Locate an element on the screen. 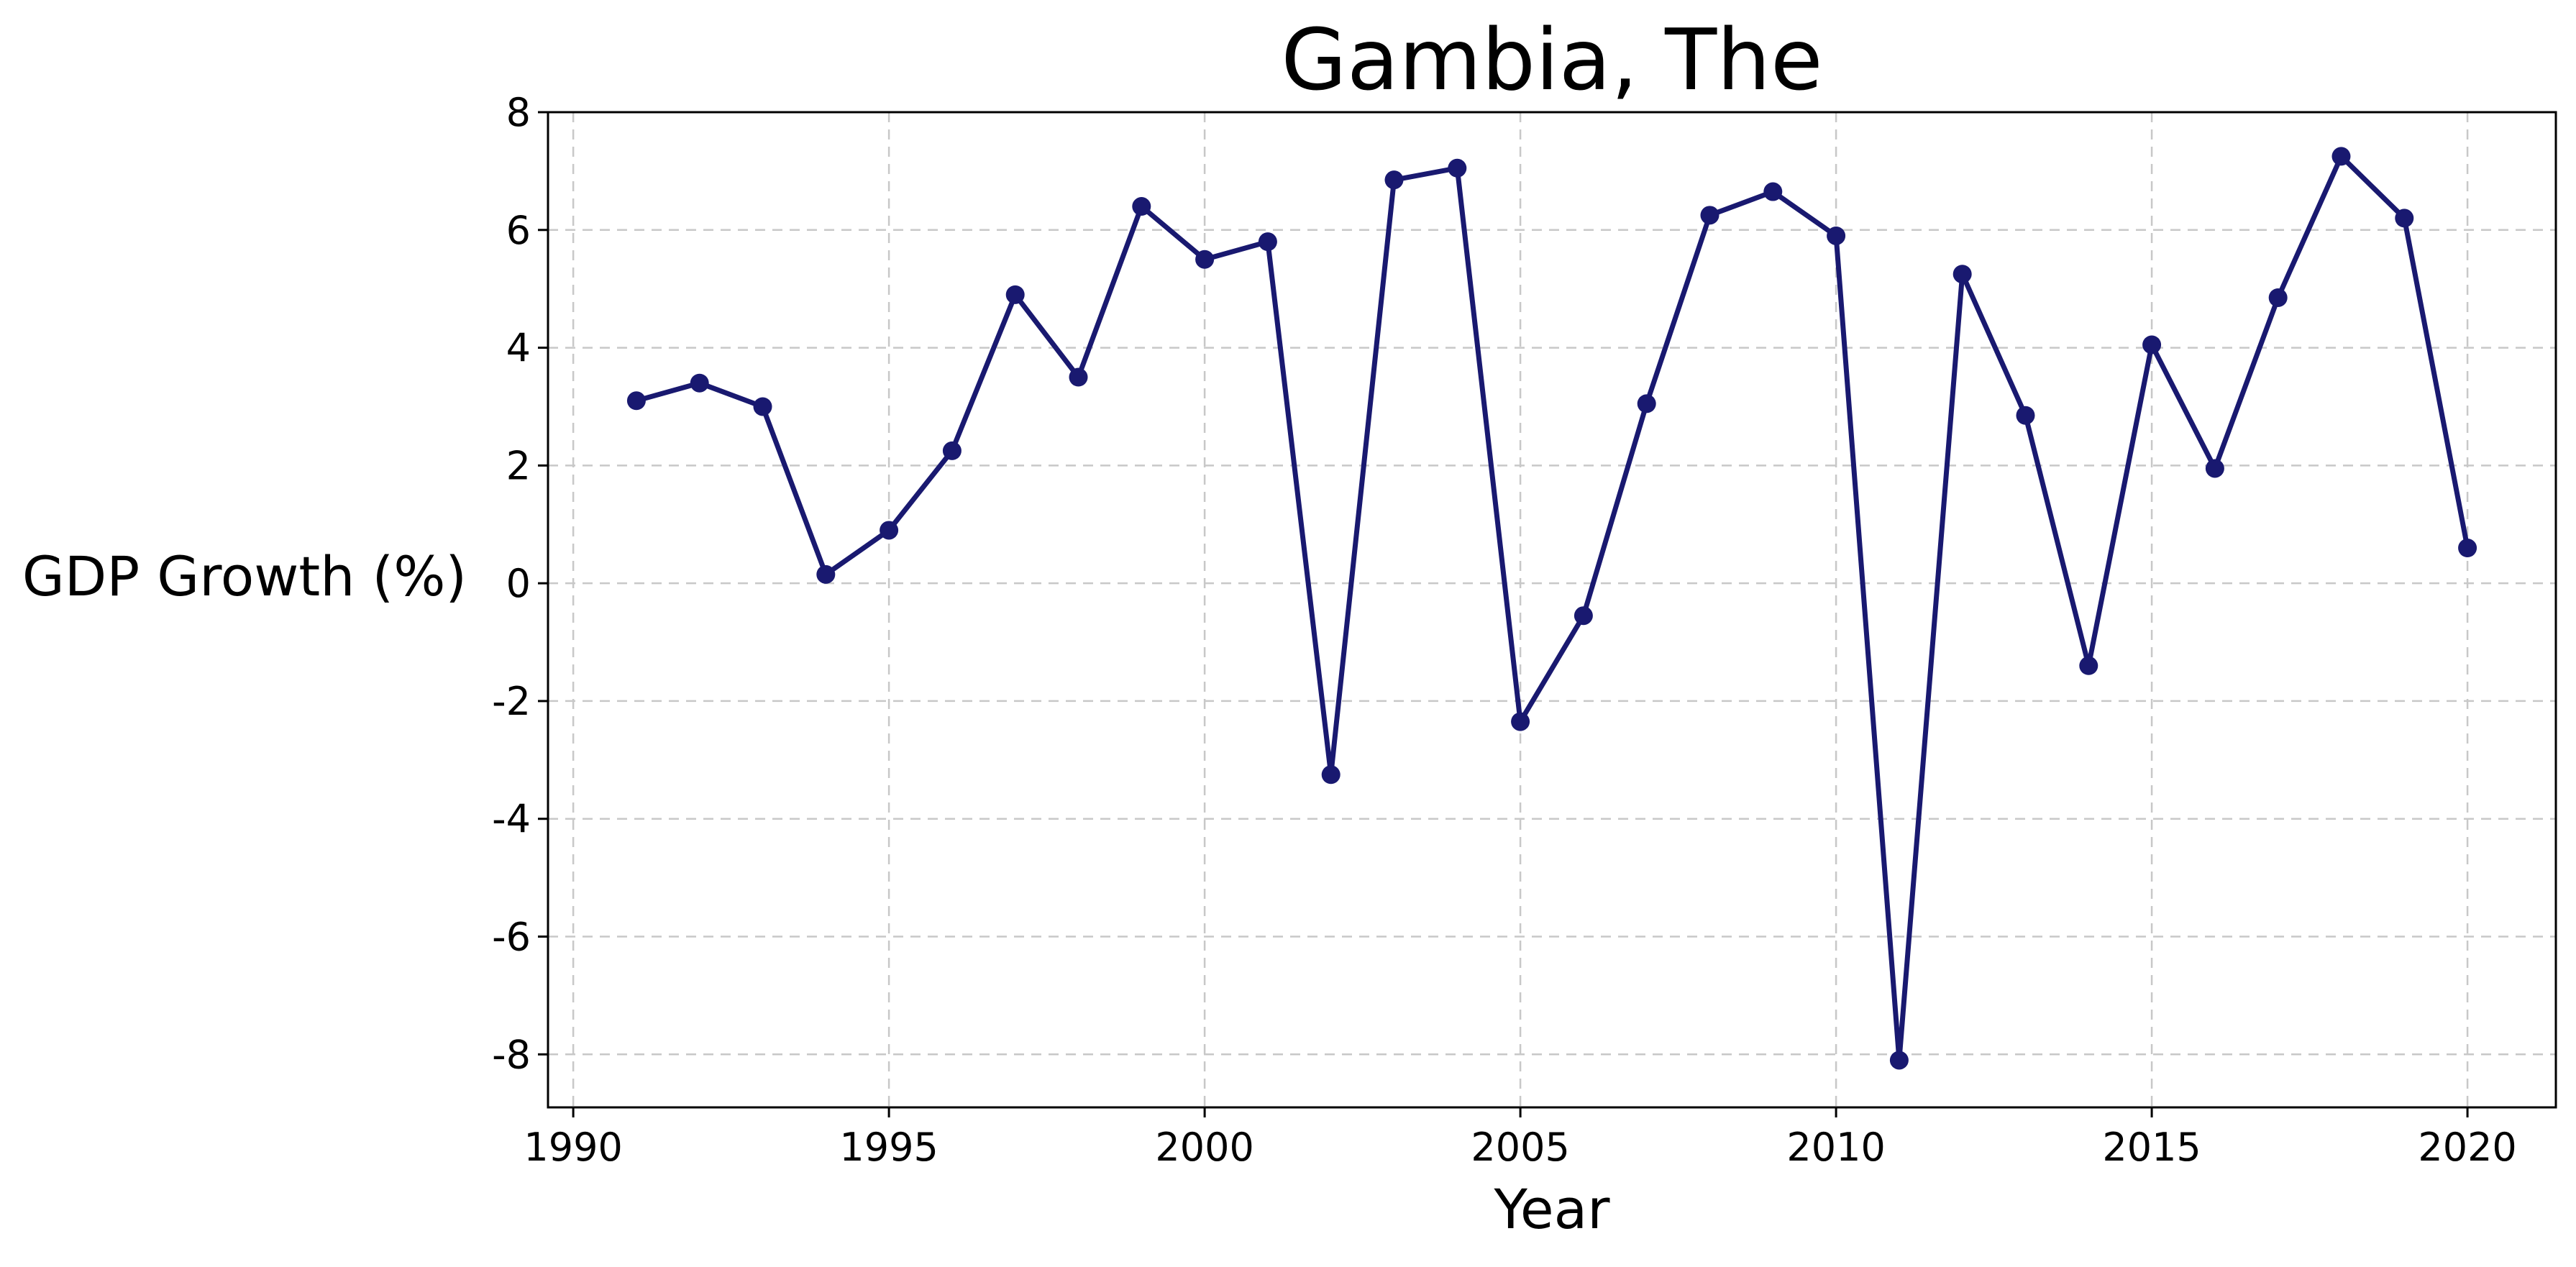 Image resolution: width=2576 pixels, height=1267 pixels. data-point-2020 is located at coordinates (2467, 548).